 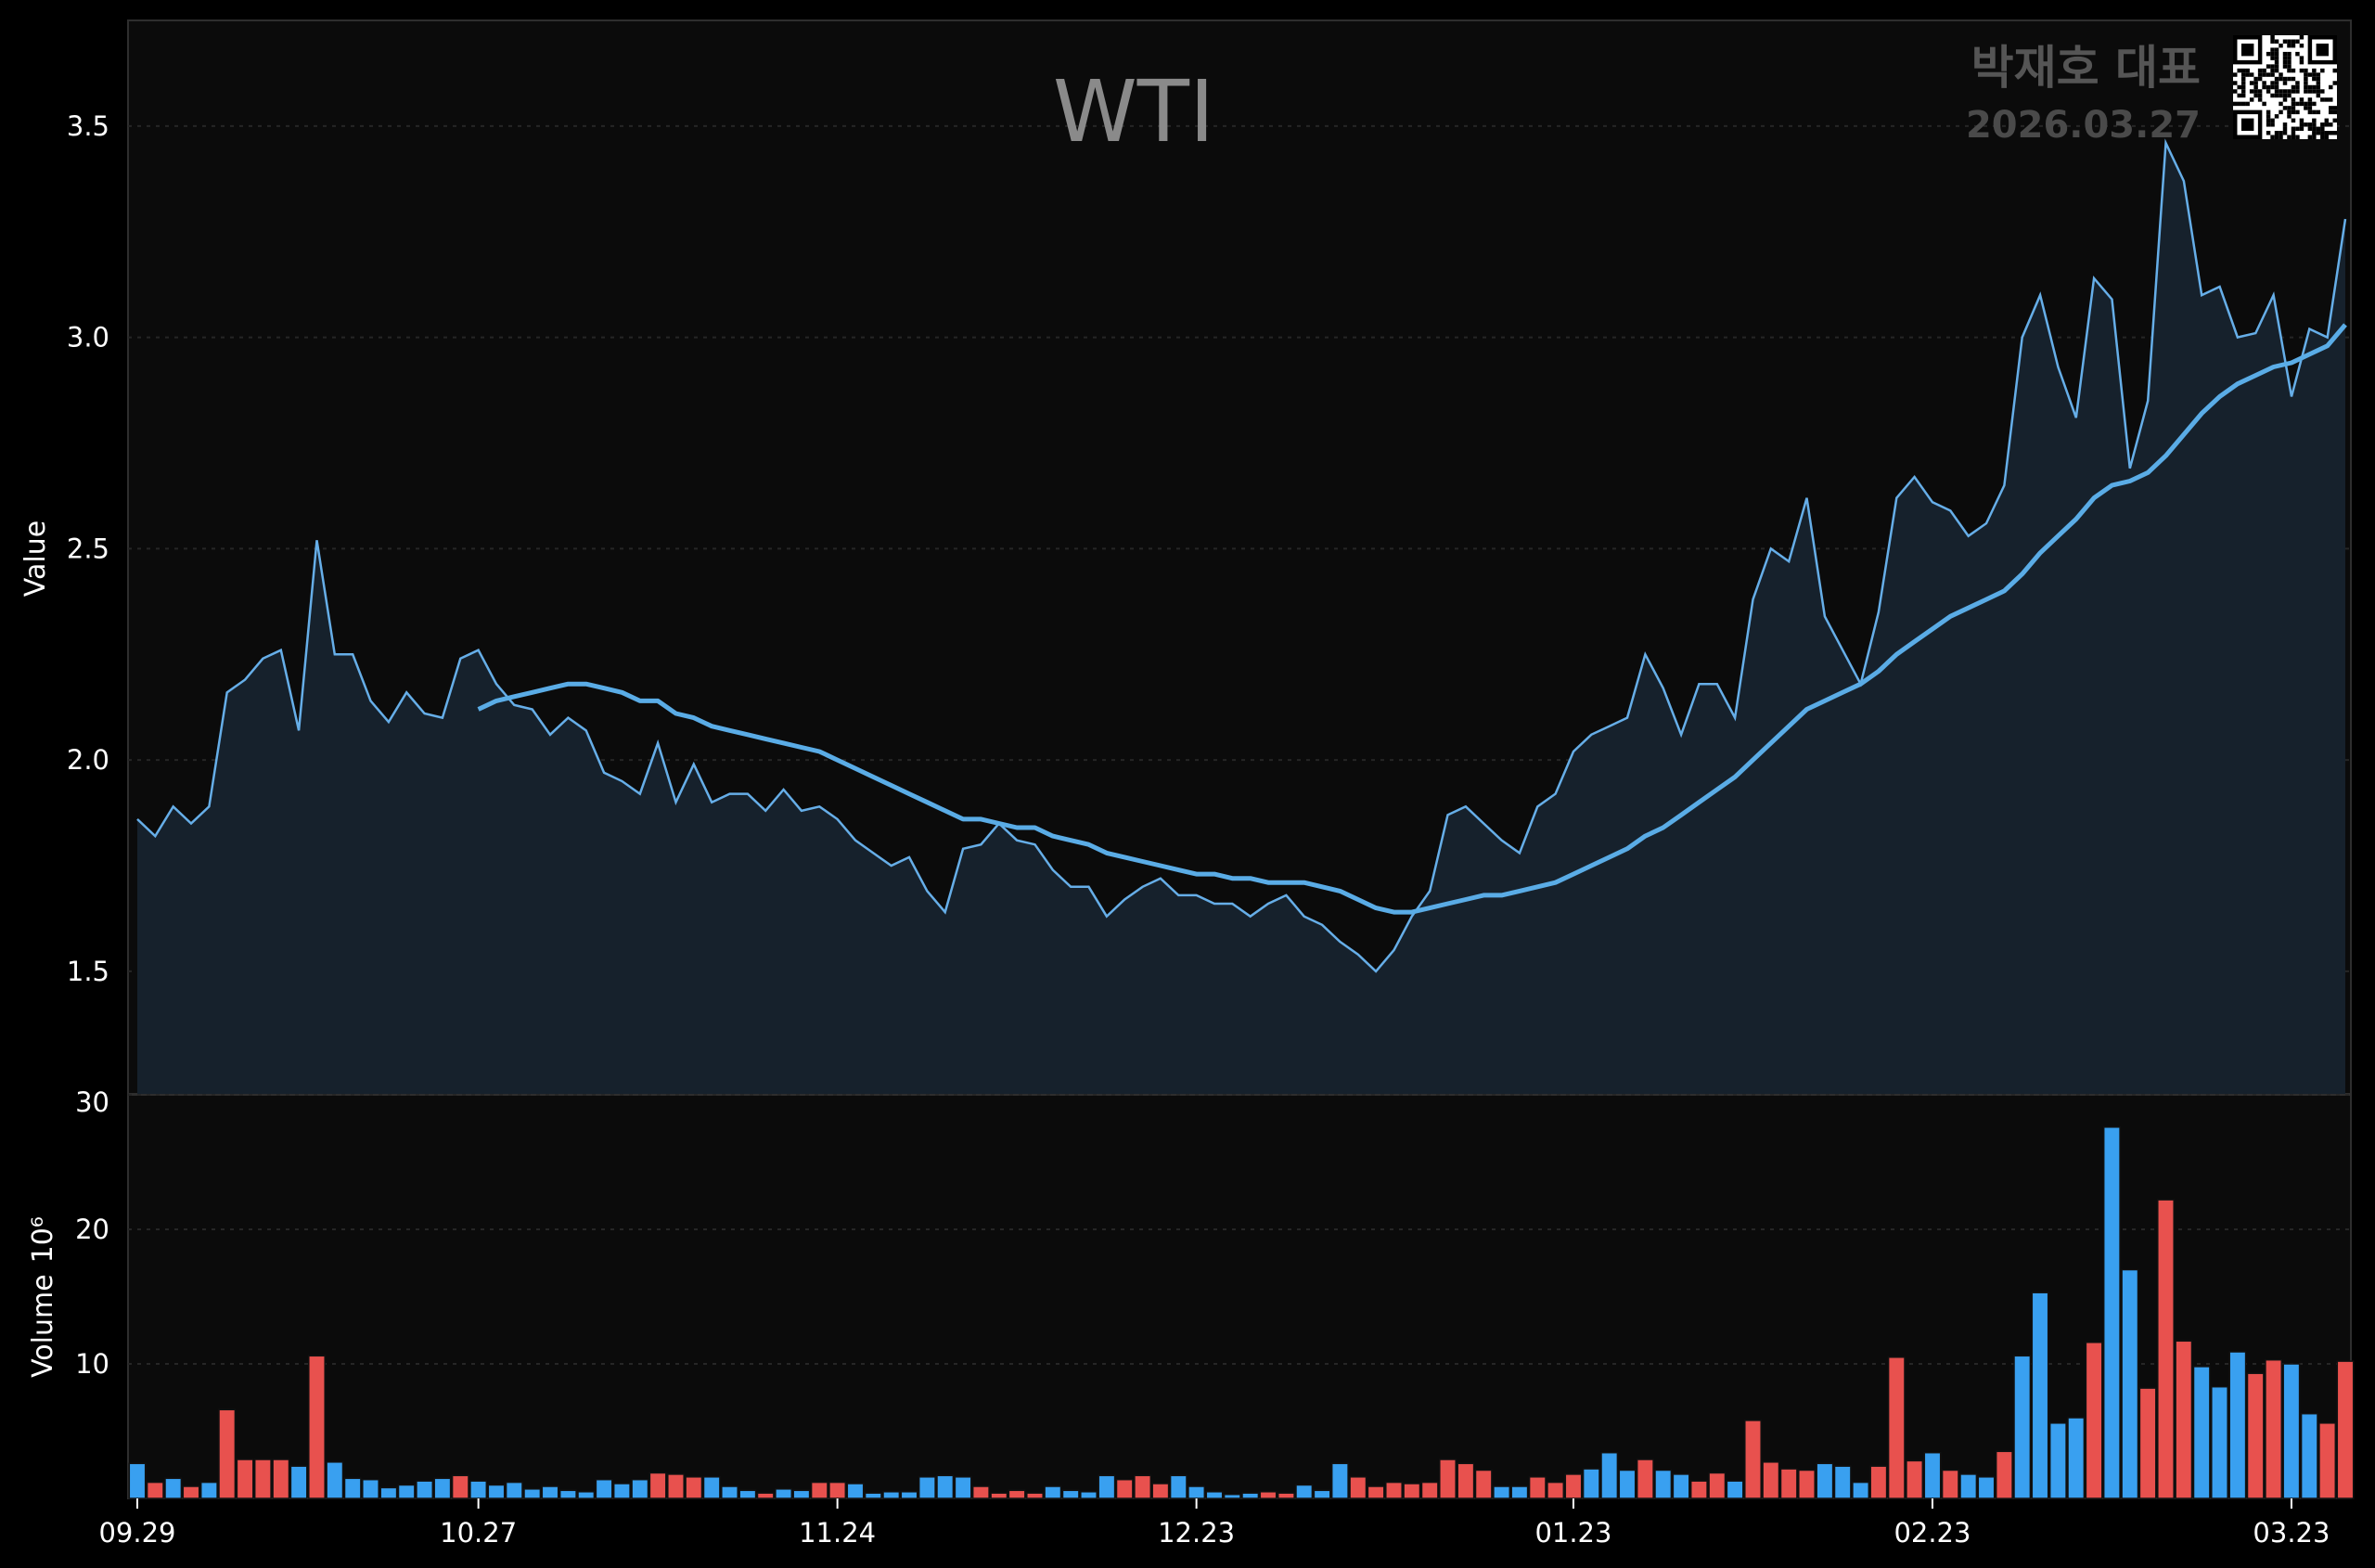 I want to click on price-y-tick-label: 3.0, so click(x=88, y=338).